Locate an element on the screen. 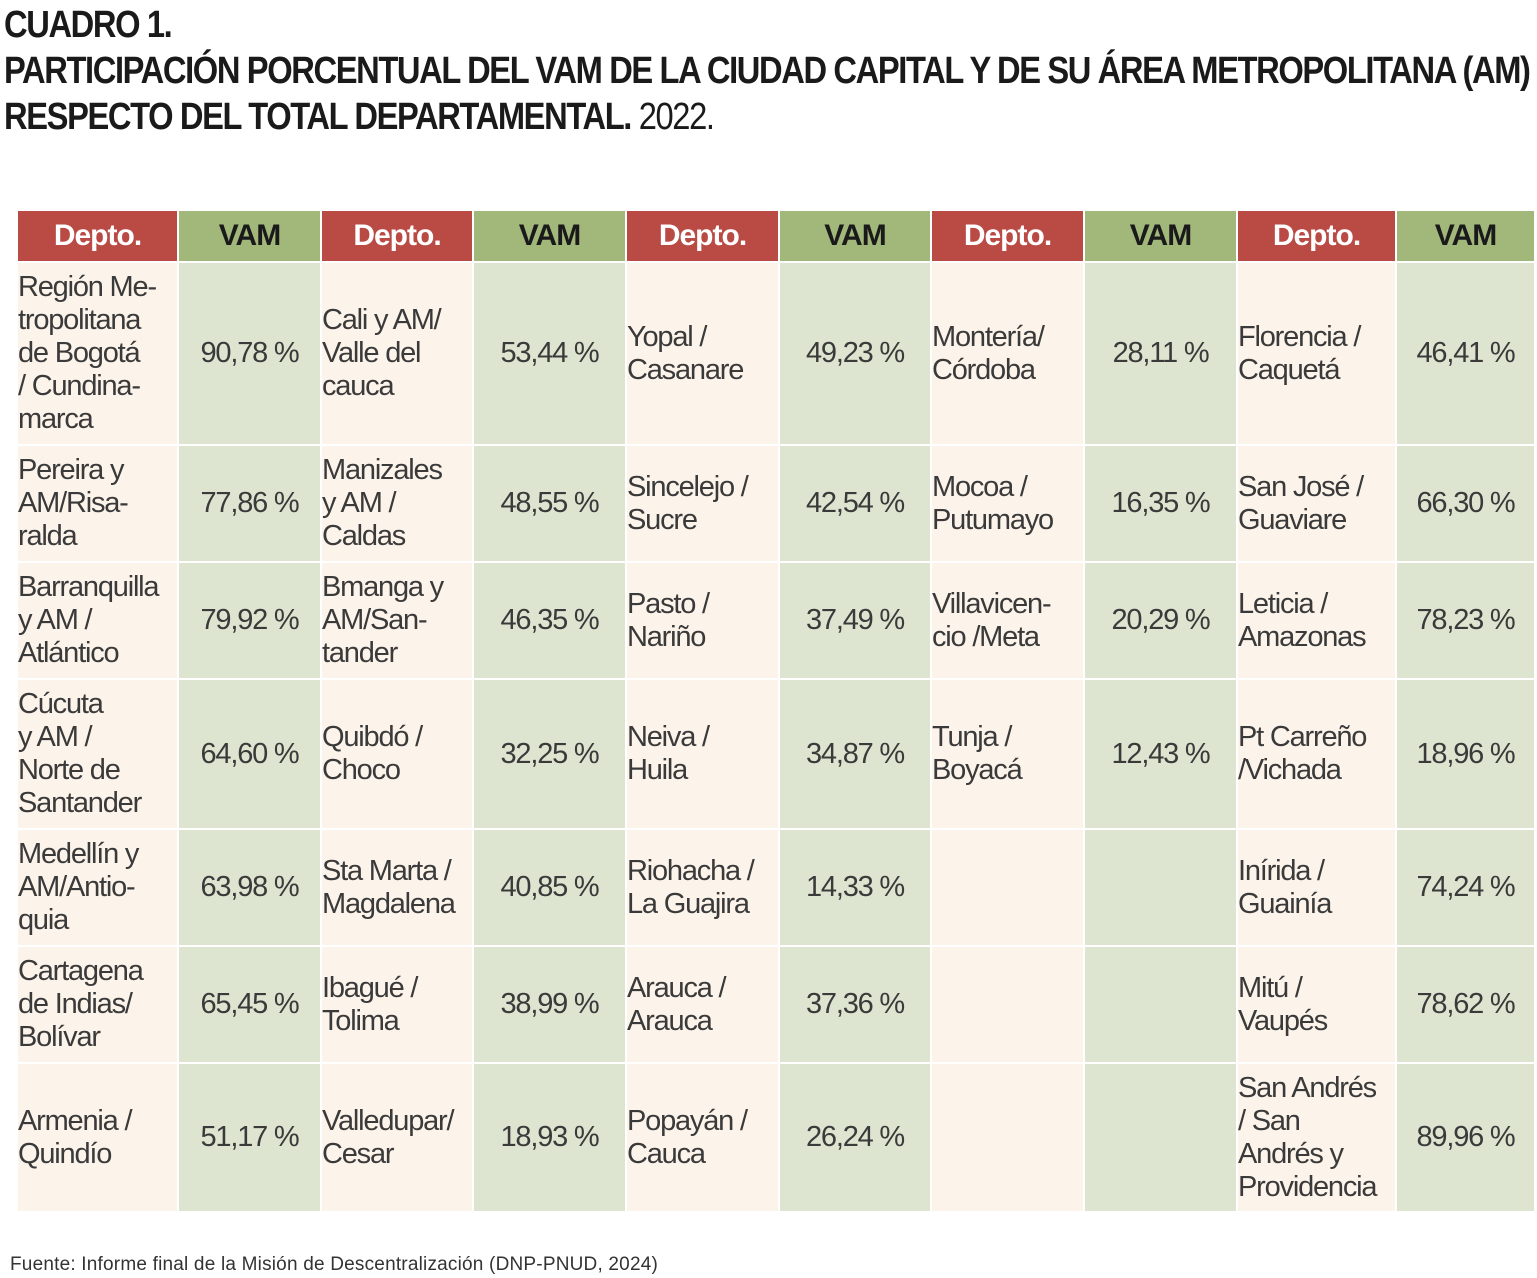  depto-line: / San is located at coordinates (1269, 1120).